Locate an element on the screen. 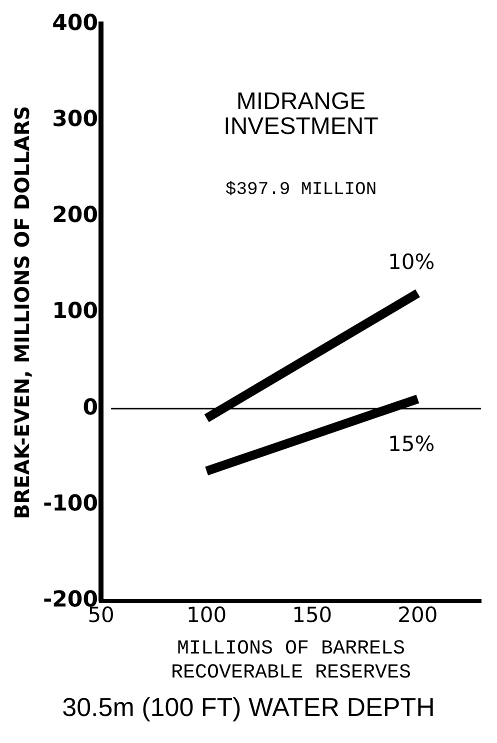 This screenshot has height=743, width=497. x-tick-label: 100 is located at coordinates (206, 614).